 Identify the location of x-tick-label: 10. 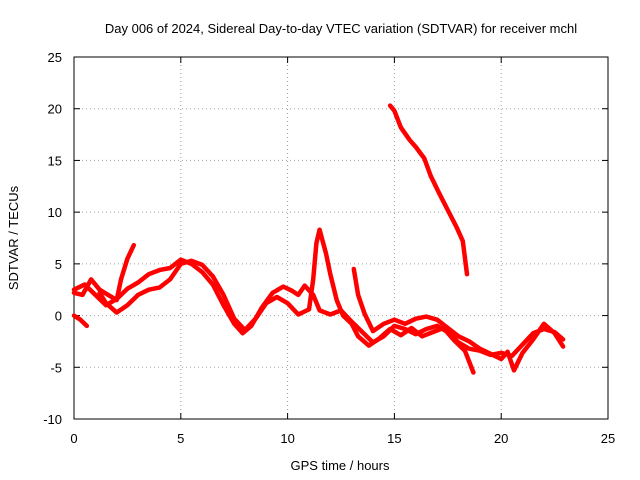
(287, 438).